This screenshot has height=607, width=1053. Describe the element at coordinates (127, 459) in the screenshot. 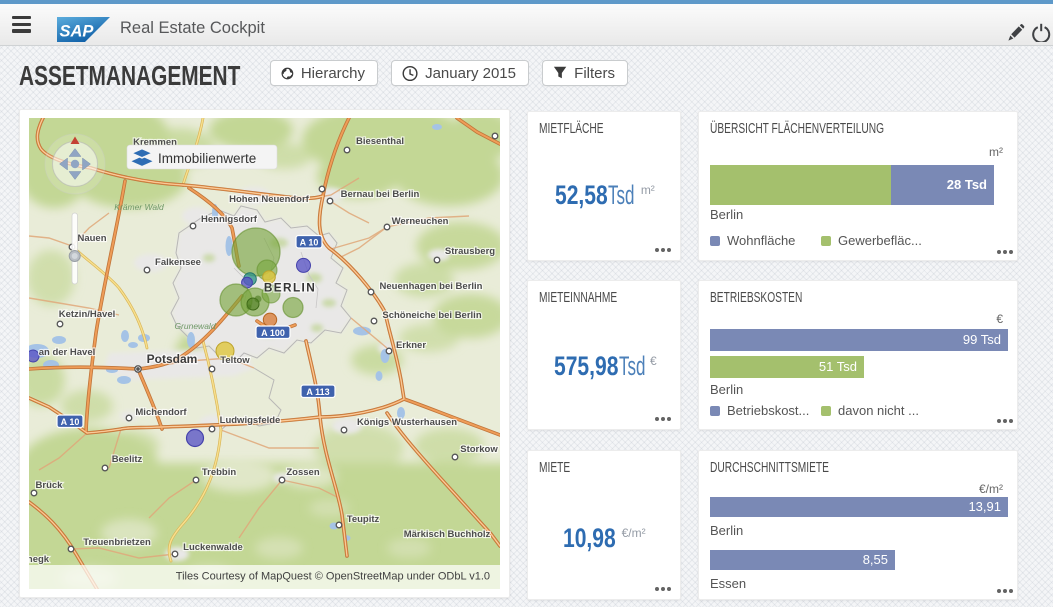

I see `svg-text: Beelitz` at that location.